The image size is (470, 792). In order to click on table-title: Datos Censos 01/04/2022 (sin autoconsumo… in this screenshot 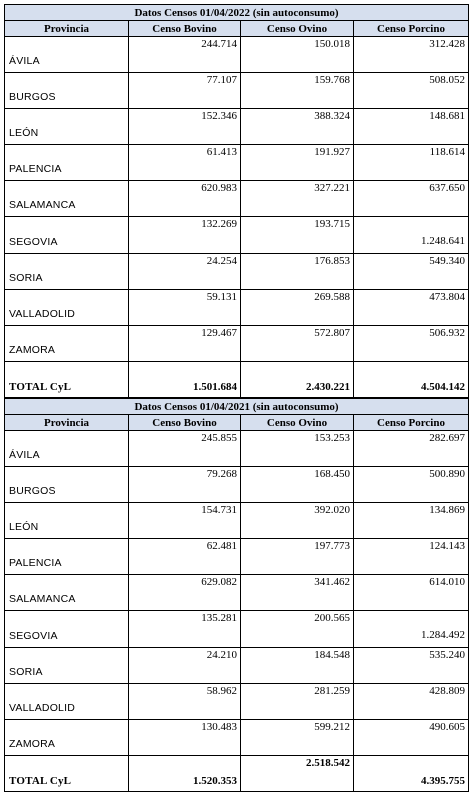, I will do `click(236, 12)`.